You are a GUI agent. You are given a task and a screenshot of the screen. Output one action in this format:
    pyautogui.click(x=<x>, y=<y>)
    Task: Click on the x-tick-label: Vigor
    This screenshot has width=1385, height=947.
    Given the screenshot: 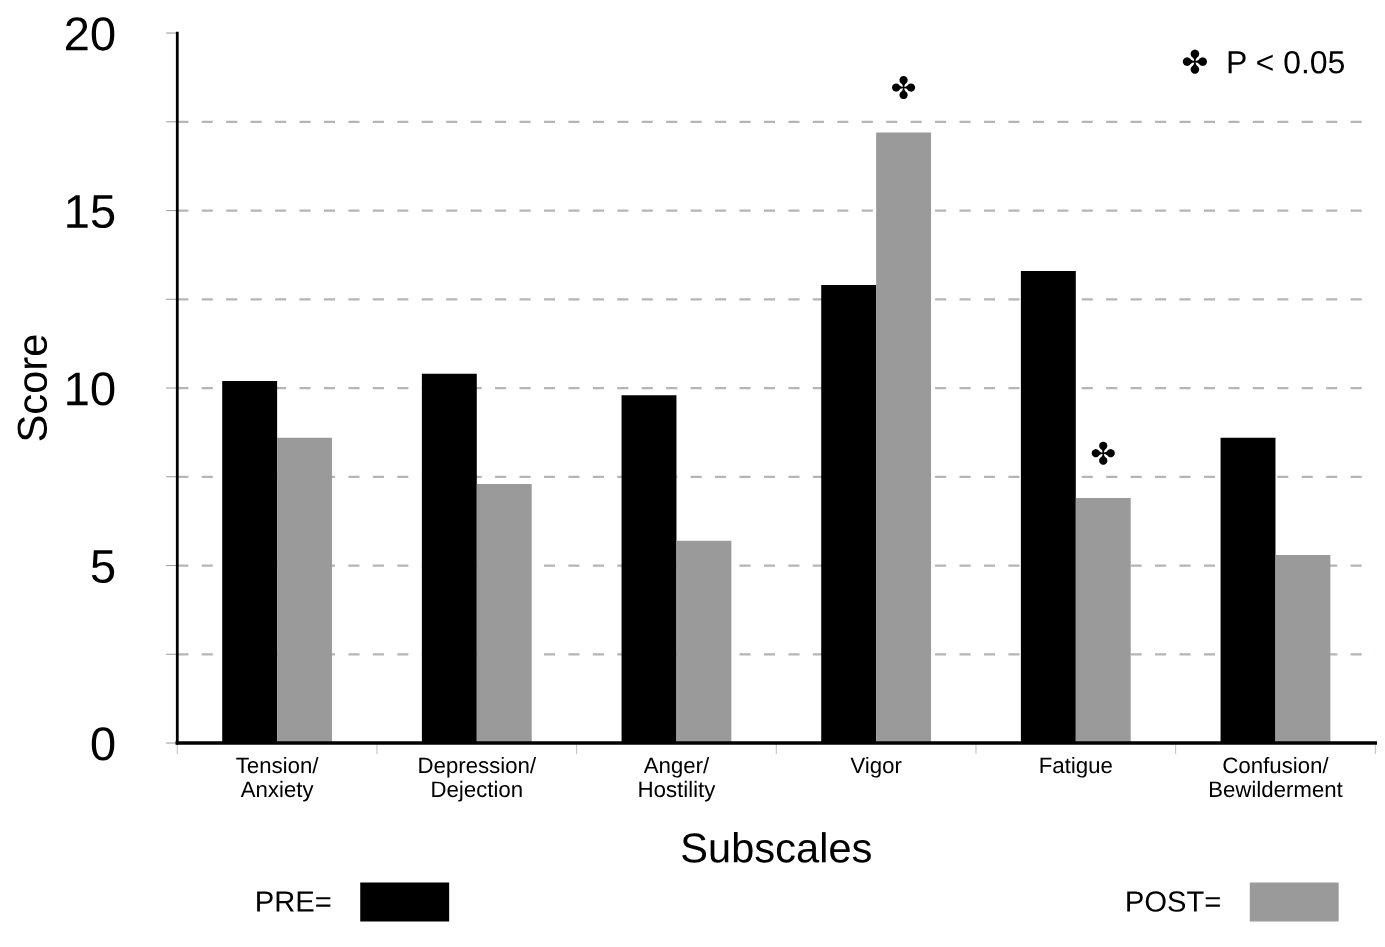 What is the action you would take?
    pyautogui.click(x=876, y=767)
    